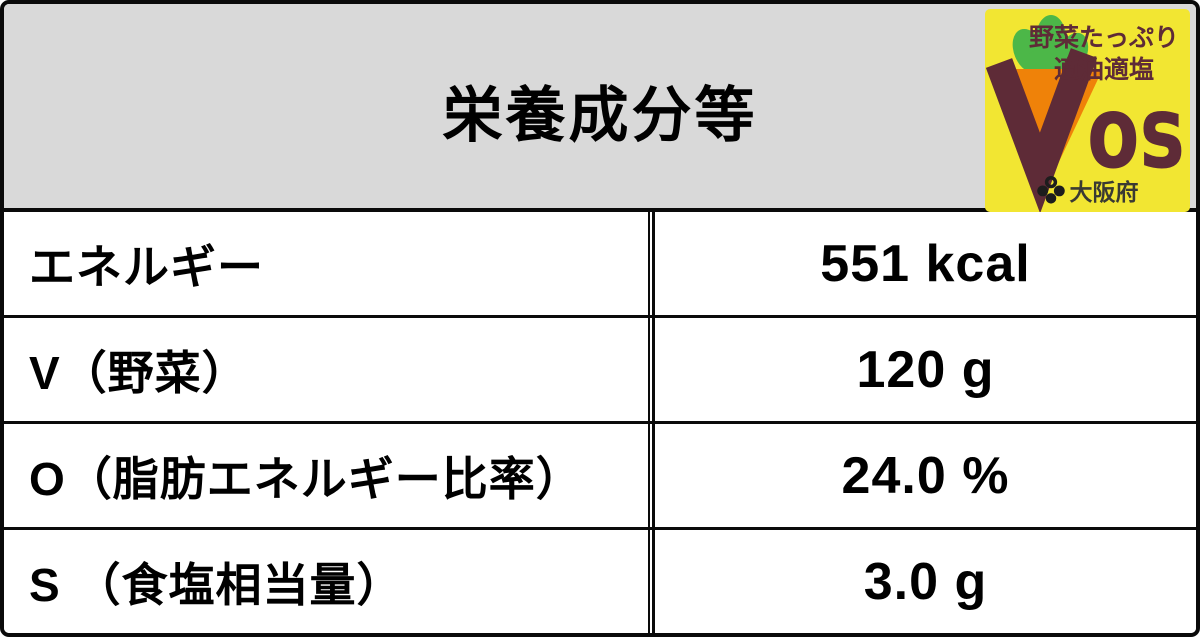 The height and width of the screenshot is (637, 1200). What do you see at coordinates (1104, 54) in the screenshot?
I see `vos-tagline: 野菜たっぷり 適油適塩` at bounding box center [1104, 54].